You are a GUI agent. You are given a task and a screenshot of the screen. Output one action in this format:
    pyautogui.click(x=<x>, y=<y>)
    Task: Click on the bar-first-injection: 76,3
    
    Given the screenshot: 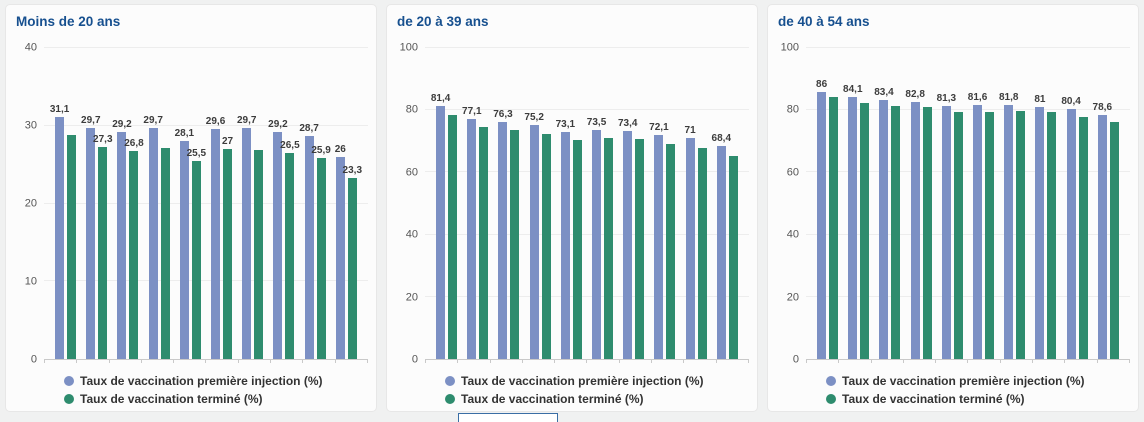 What is the action you would take?
    pyautogui.click(x=503, y=234)
    